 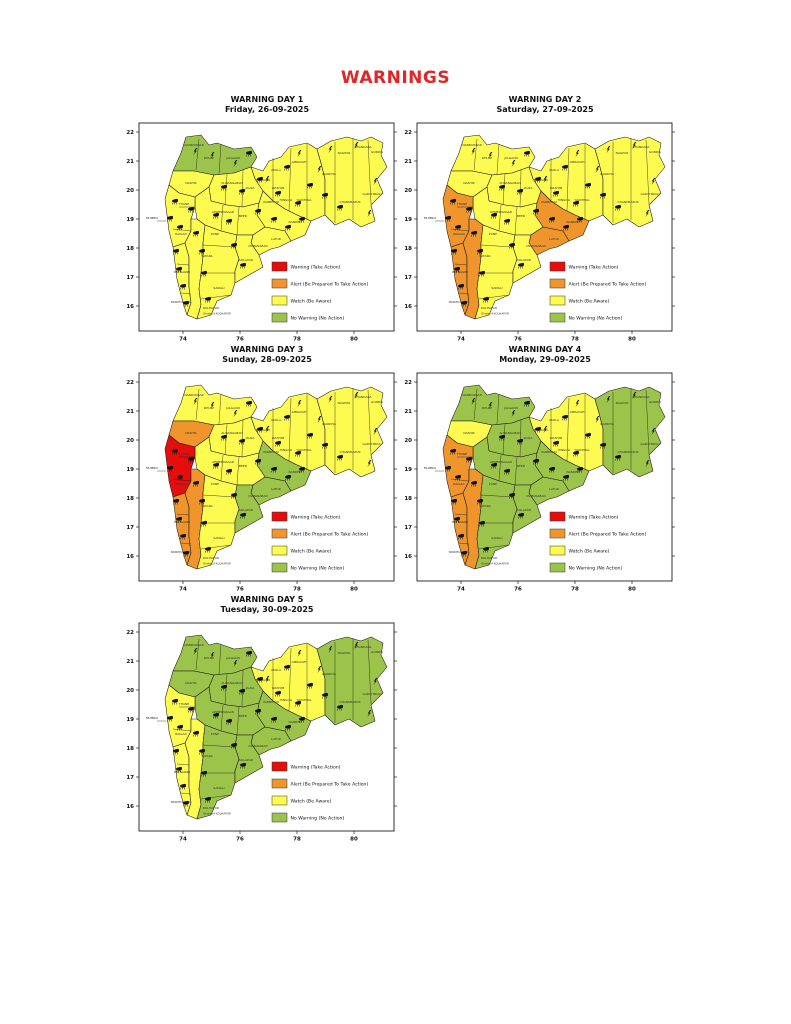 What do you see at coordinates (329, 174) in the screenshot?
I see `district-label: WARDHA` at bounding box center [329, 174].